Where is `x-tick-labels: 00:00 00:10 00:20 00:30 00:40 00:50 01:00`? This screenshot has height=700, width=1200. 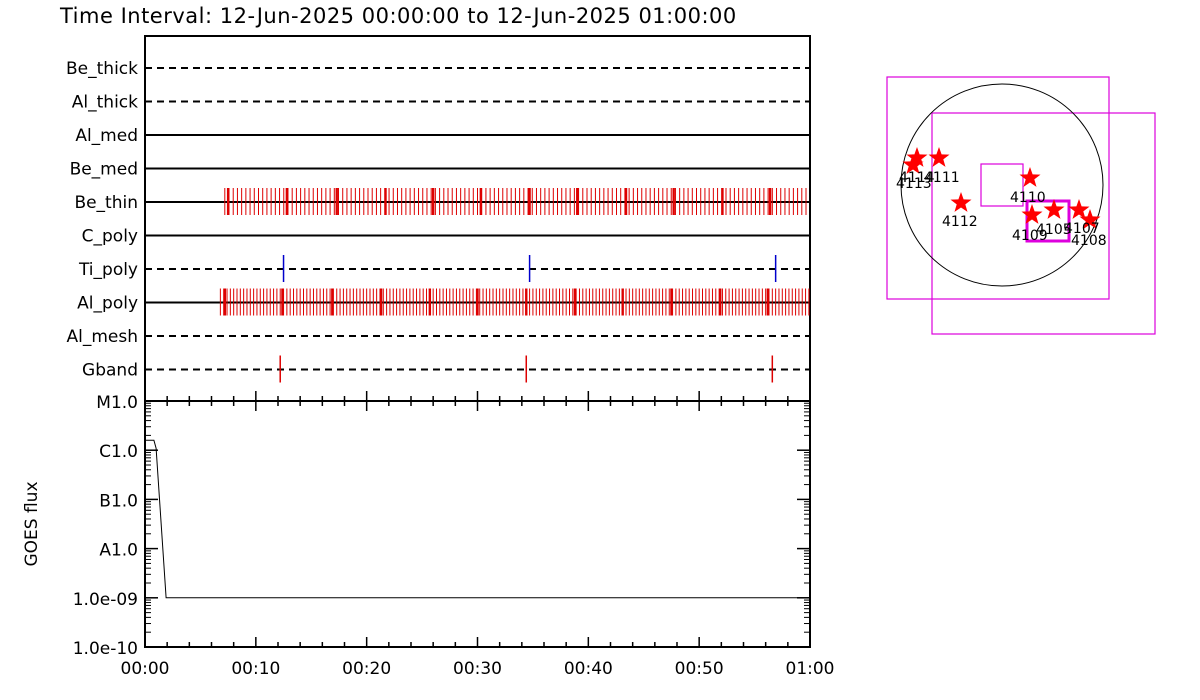
x-tick-labels: 00:00 00:10 00:20 00:30 00:40 00:50 01:00 is located at coordinates (478, 669).